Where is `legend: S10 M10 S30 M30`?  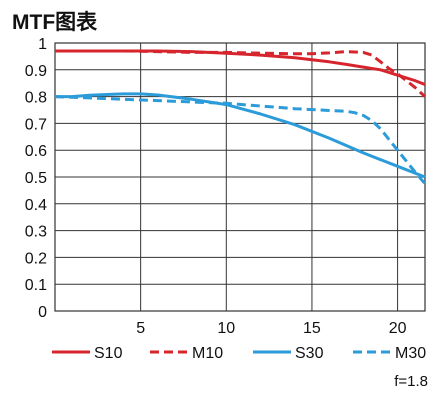
legend: S10 M10 S30 M30 is located at coordinates (239, 353).